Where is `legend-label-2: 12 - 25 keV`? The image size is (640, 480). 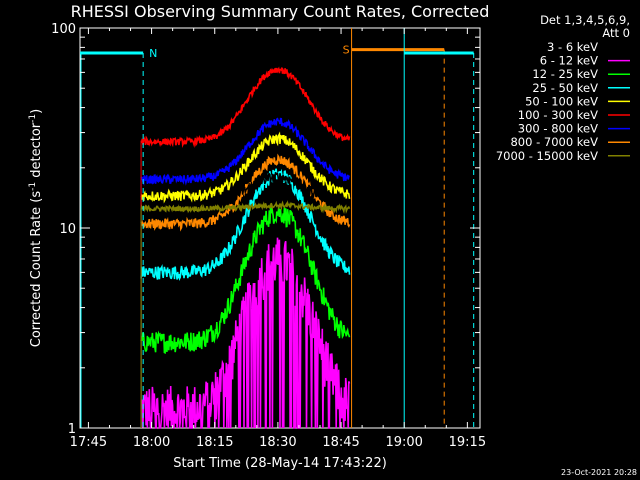 legend-label-2: 12 - 25 keV is located at coordinates (565, 74).